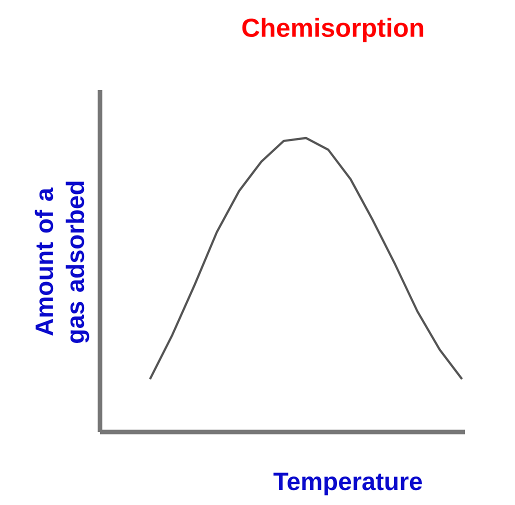  I want to click on y-axis-title: Amount of a gas adsorbed, so click(62, 262).